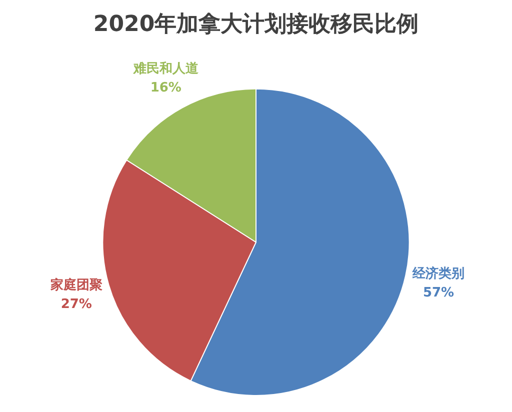 The image size is (512, 412). What do you see at coordinates (166, 68) in the screenshot?
I see `slice-label: 难民和人道` at bounding box center [166, 68].